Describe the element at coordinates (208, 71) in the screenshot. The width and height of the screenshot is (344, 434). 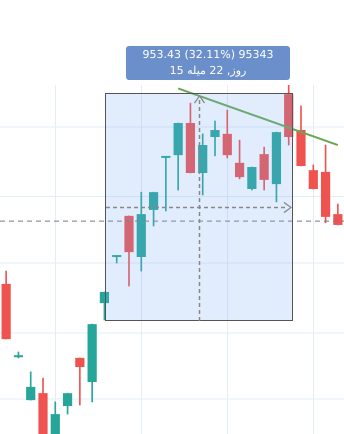
I see `text: 15 روز, 22 میله` at that location.